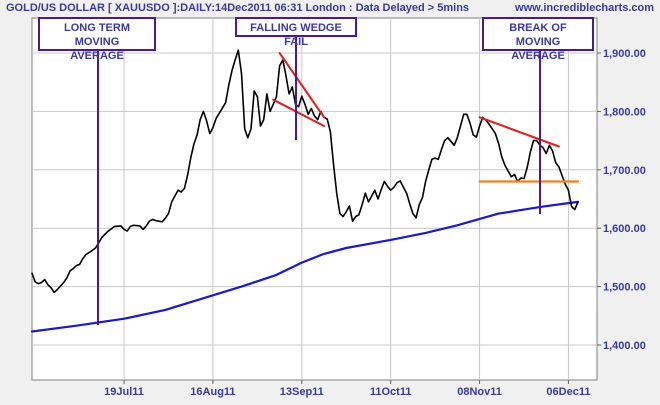  Describe the element at coordinates (624, 112) in the screenshot. I see `y-tick-label: 1,800.00` at that location.